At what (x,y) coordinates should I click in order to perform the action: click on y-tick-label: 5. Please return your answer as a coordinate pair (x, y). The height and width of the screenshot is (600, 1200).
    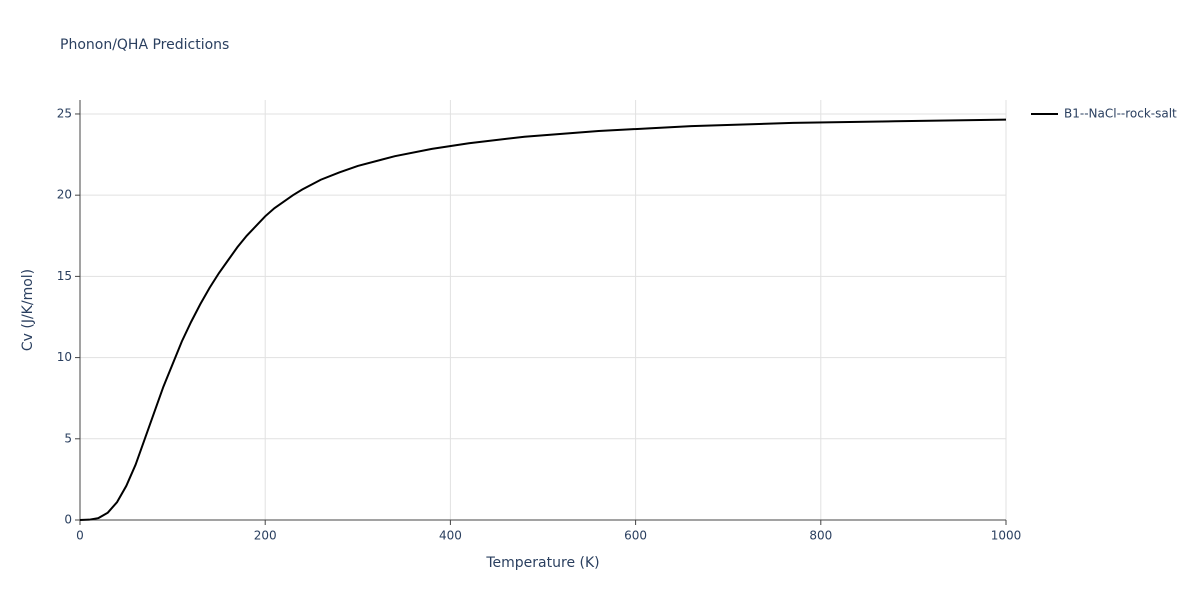
    Looking at the image, I should click on (68, 438).